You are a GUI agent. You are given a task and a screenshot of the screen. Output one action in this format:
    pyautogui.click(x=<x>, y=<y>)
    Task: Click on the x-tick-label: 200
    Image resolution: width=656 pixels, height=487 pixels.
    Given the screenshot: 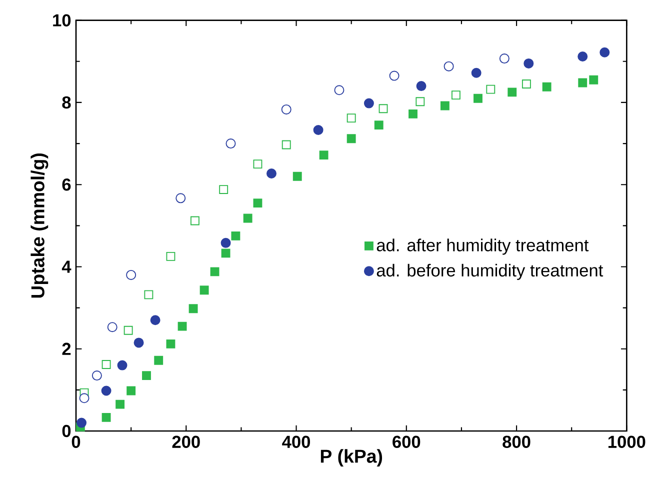 What is the action you would take?
    pyautogui.click(x=186, y=442)
    